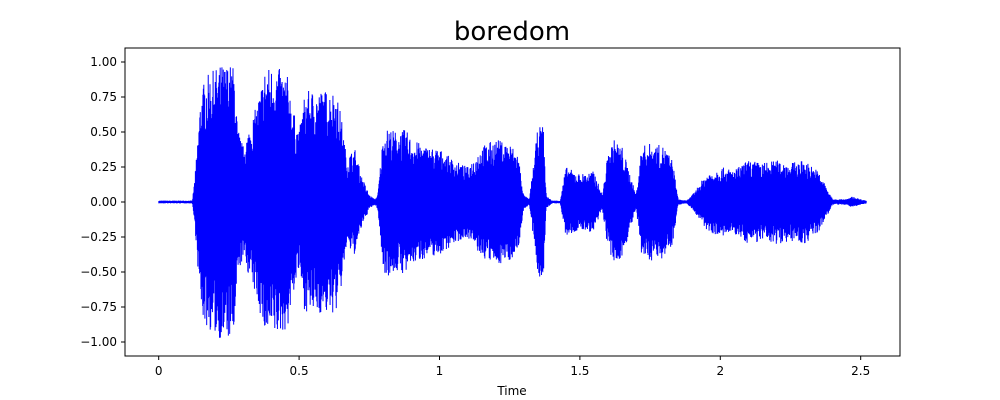 Image resolution: width=1000 pixels, height=400 pixels. I want to click on y-tick-label: −1.00, so click(98, 342).